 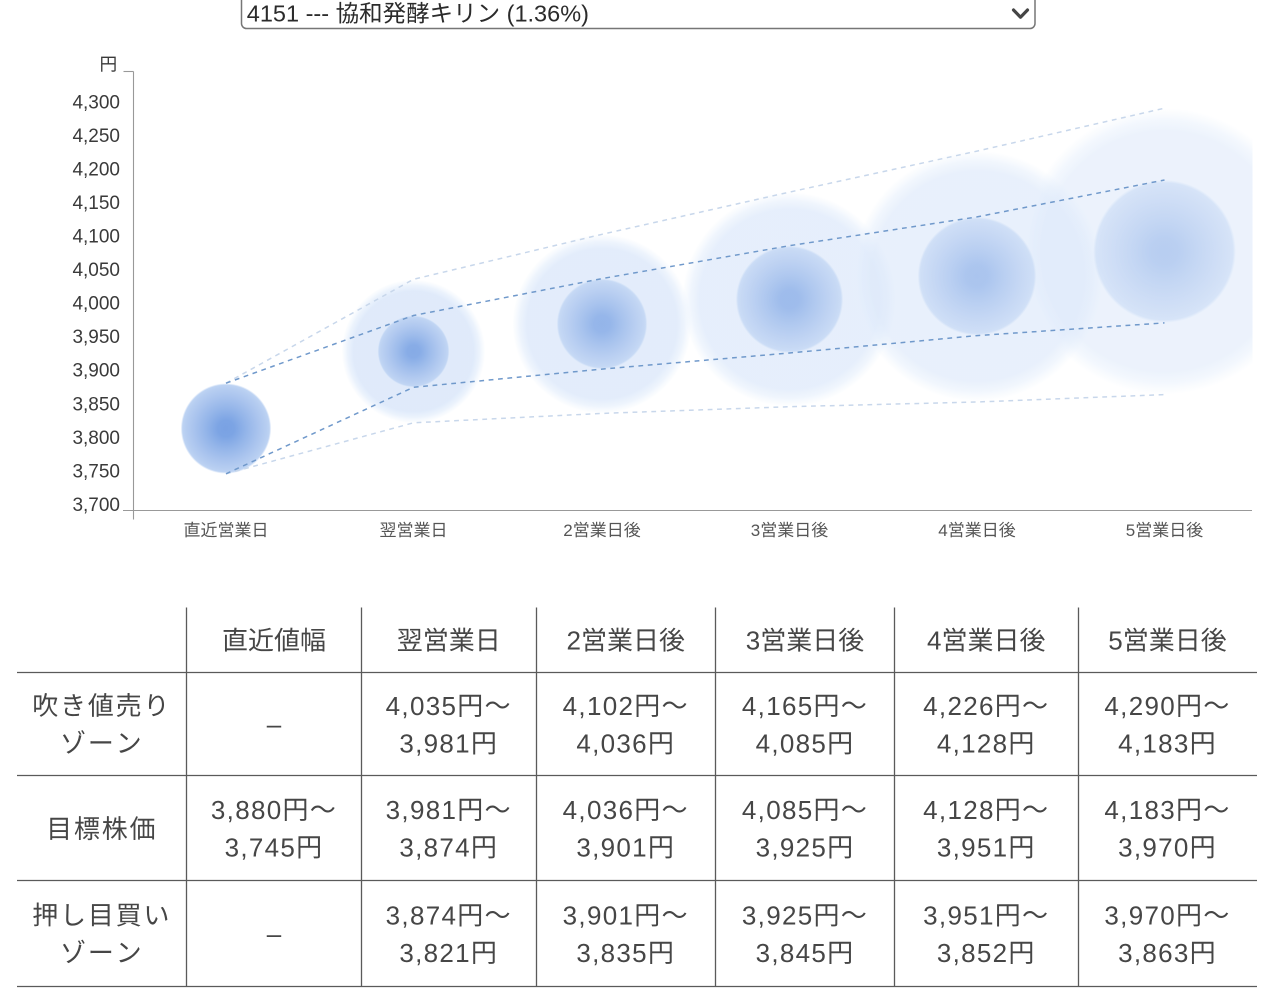 I want to click on svg-text: 3,900, so click(x=96, y=371).